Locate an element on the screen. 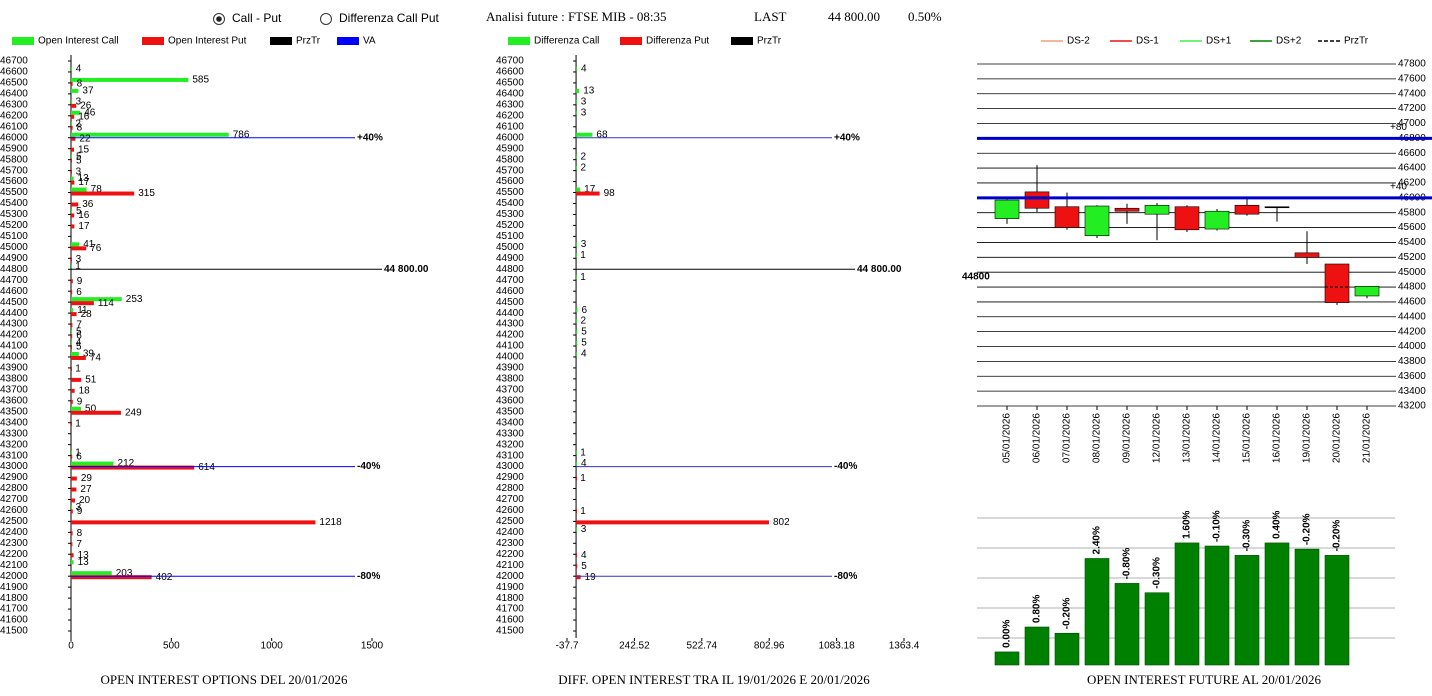 This screenshot has width=1432, height=696. reference-label: 44800 is located at coordinates (976, 277).